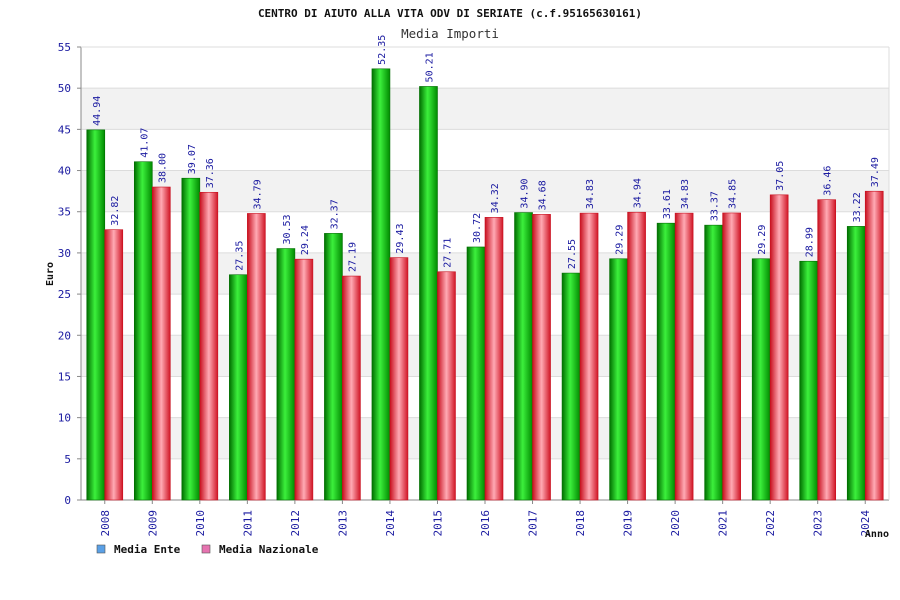 The image size is (900, 600). I want to click on x-tick-label: 2022, so click(770, 523).